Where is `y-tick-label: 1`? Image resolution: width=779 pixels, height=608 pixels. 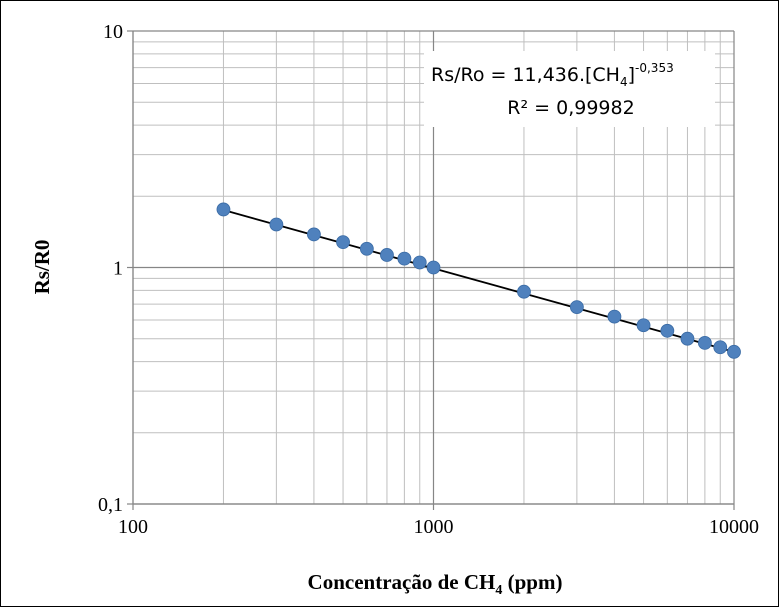
y-tick-label: 1 is located at coordinates (118, 269).